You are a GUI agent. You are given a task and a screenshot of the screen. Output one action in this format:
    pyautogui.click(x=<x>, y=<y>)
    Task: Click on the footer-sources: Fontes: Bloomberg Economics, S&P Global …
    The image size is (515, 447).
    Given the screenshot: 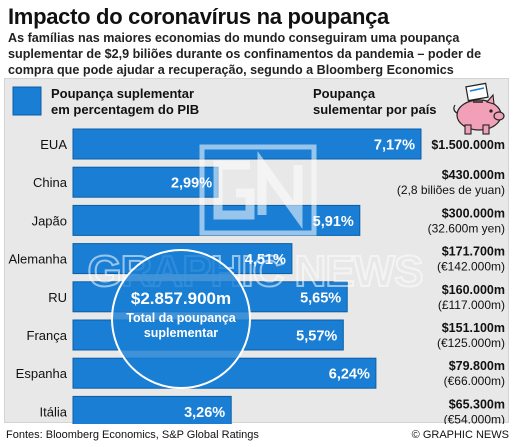 What is the action you would take?
    pyautogui.click(x=132, y=435)
    